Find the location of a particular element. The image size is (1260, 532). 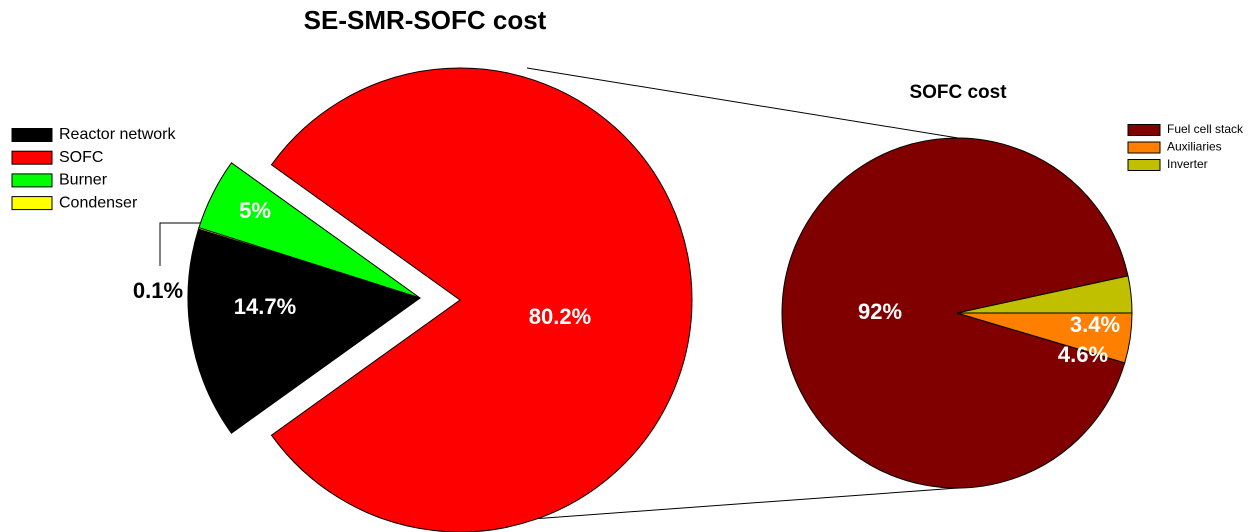

data-label: 5% is located at coordinates (255, 210).